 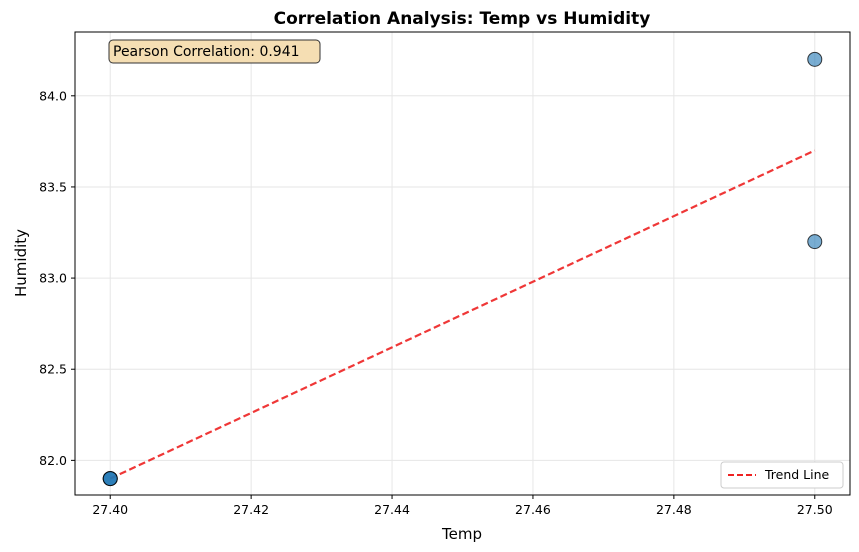 I want to click on y-axis-label: Humidity, so click(x=21, y=263).